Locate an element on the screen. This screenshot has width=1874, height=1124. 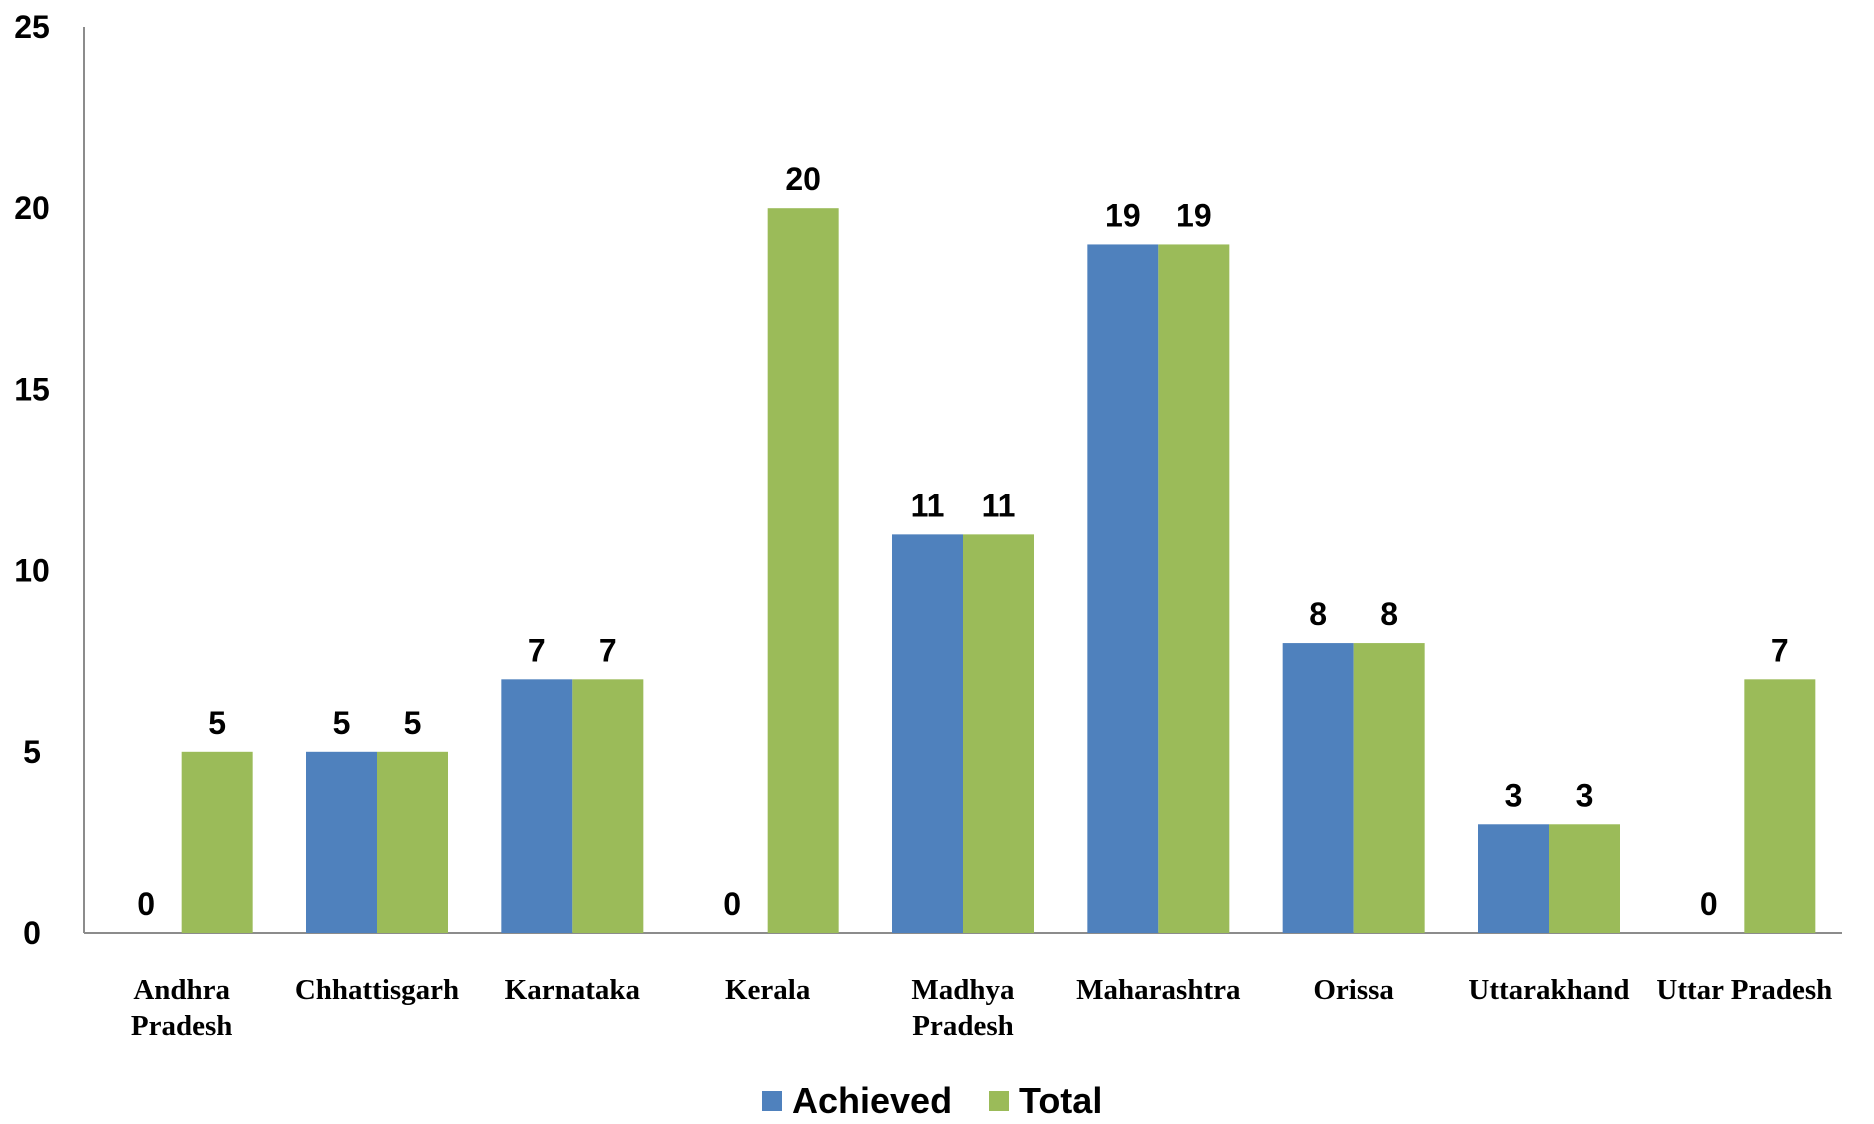
legend-label: Total is located at coordinates (1060, 1100).